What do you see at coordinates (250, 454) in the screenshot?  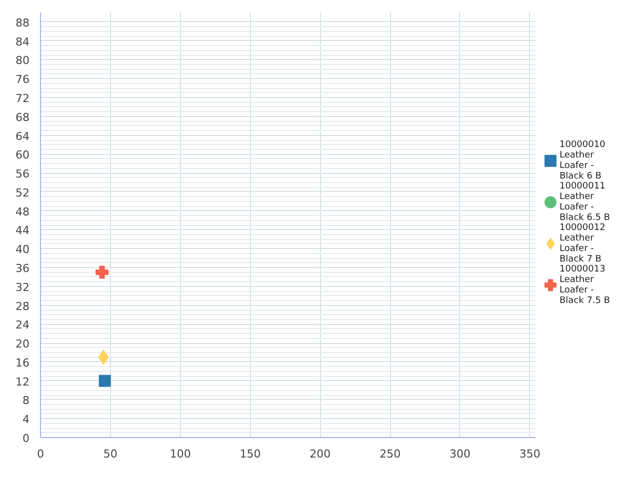 I see `x-tick-label: 150` at bounding box center [250, 454].